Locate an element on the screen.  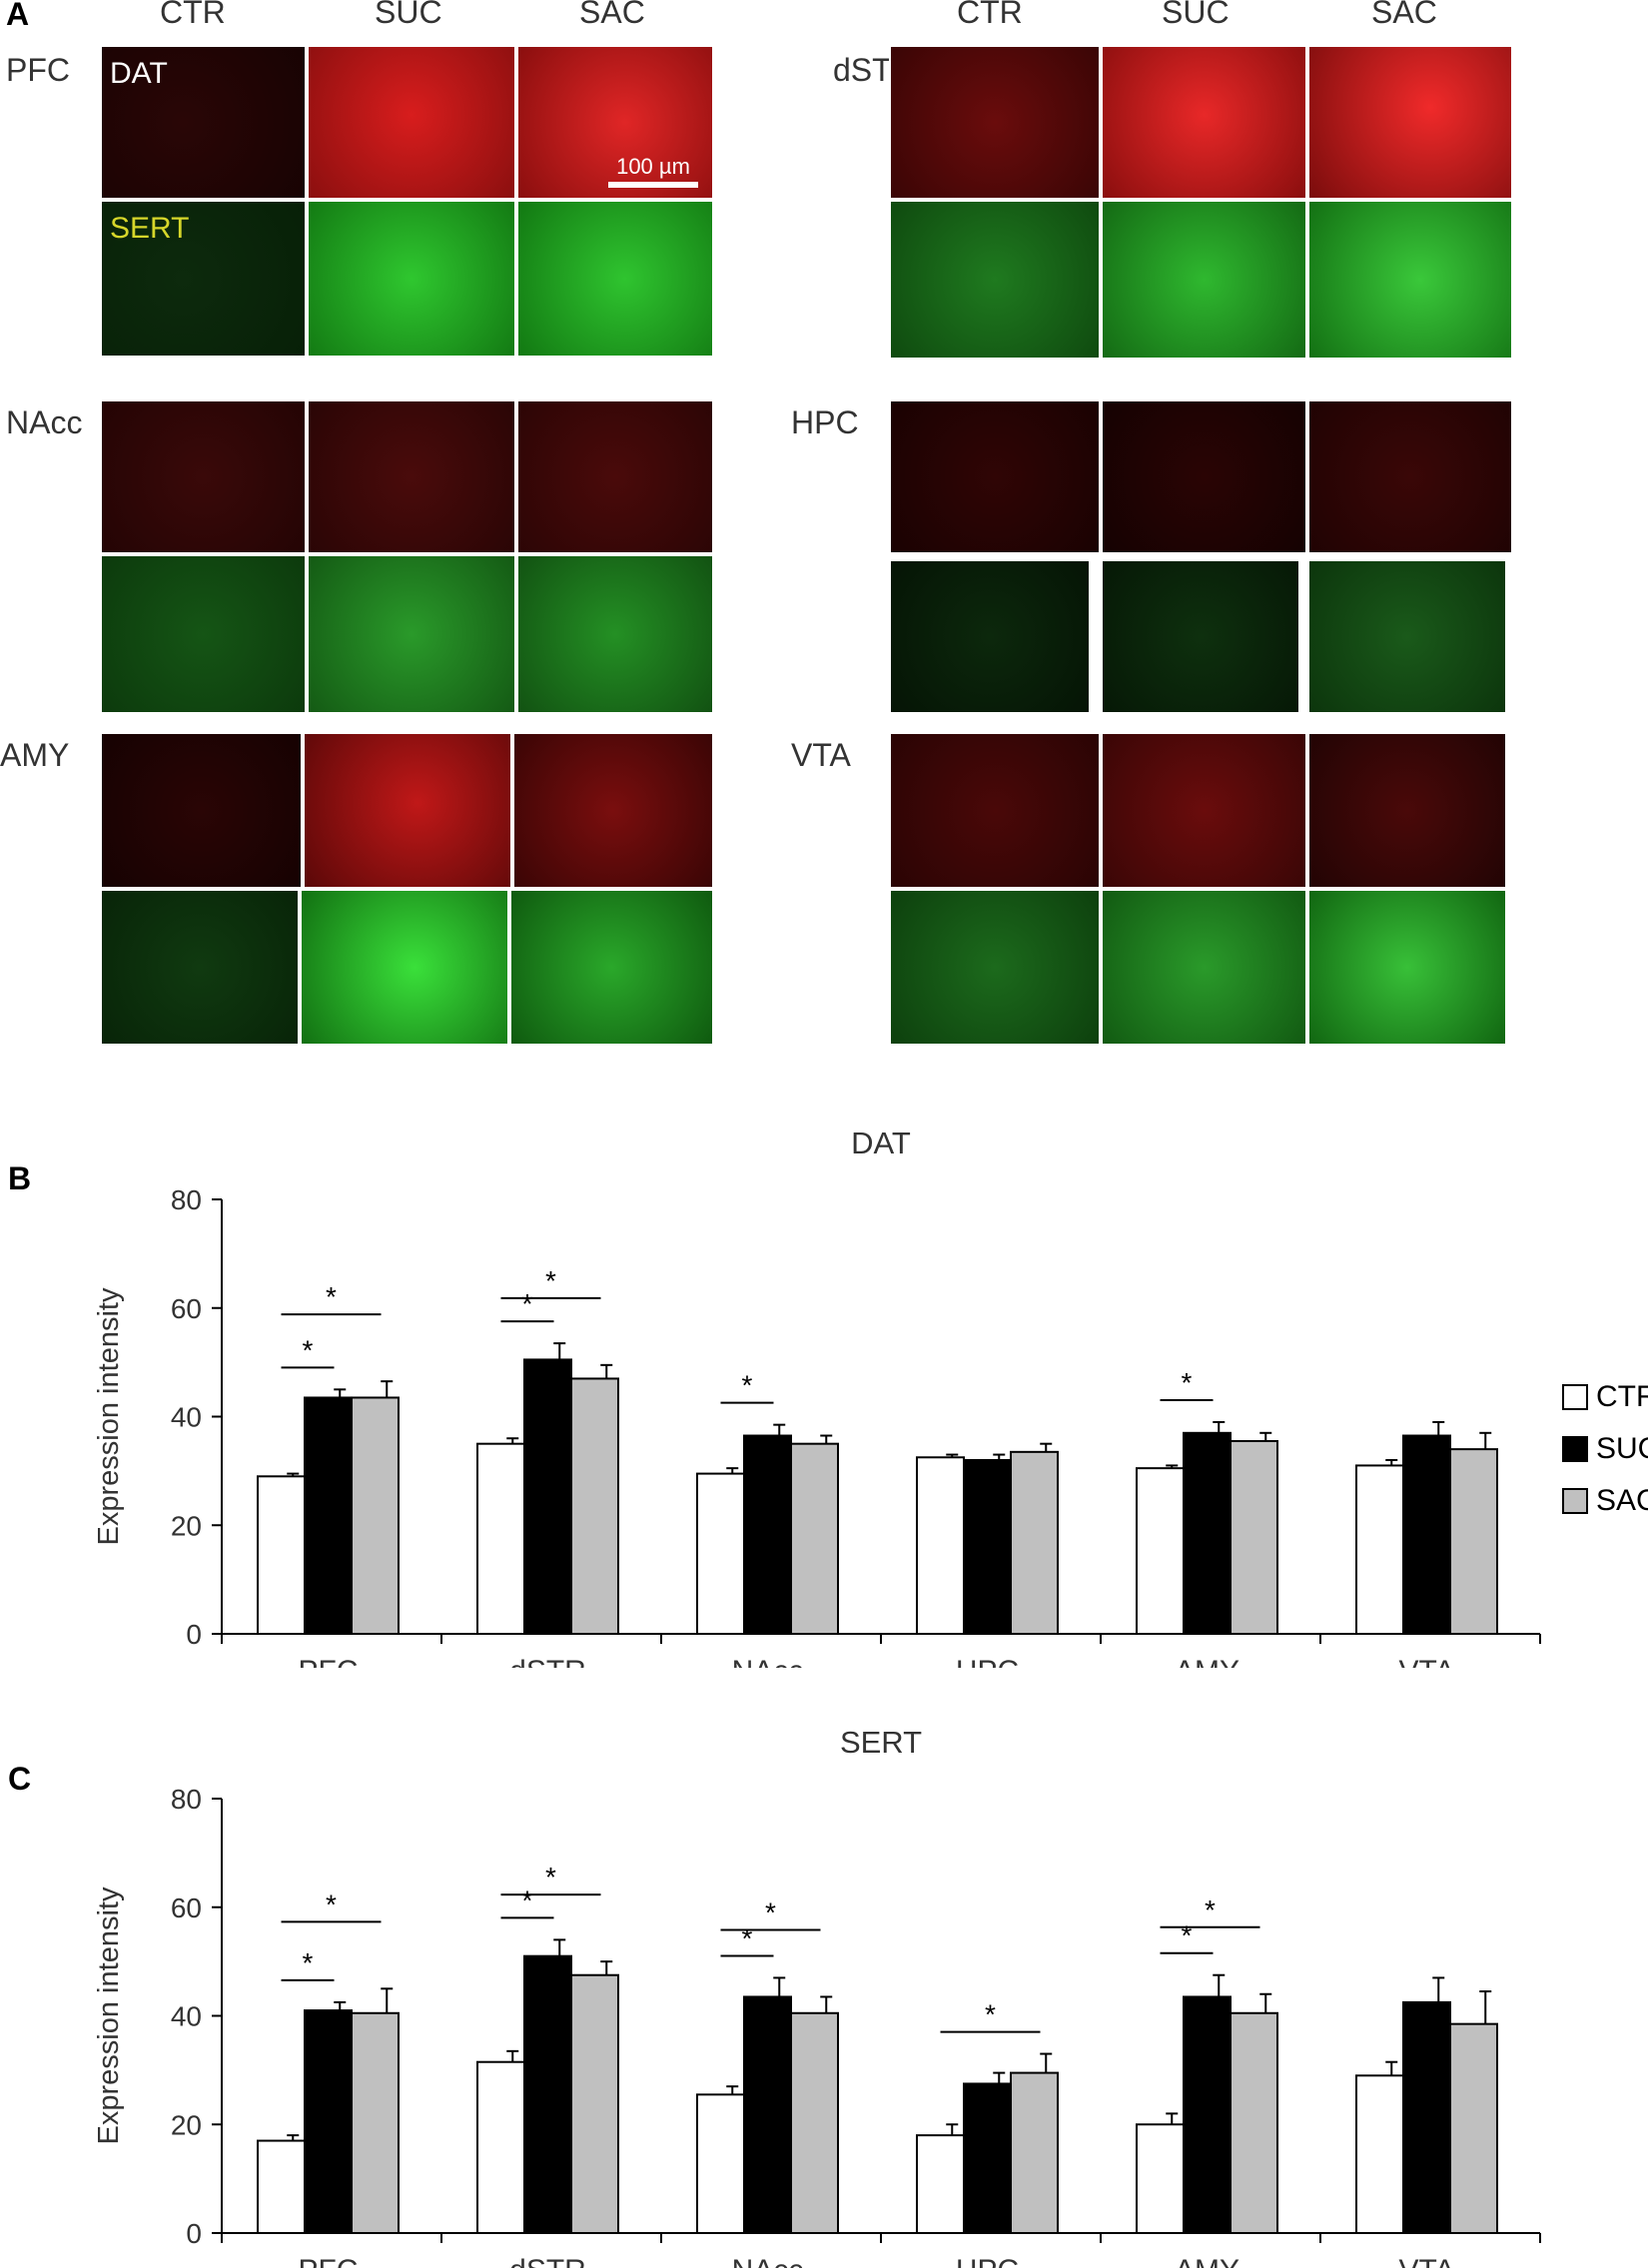
y-tick-label: 40 is located at coordinates (186, 1417).